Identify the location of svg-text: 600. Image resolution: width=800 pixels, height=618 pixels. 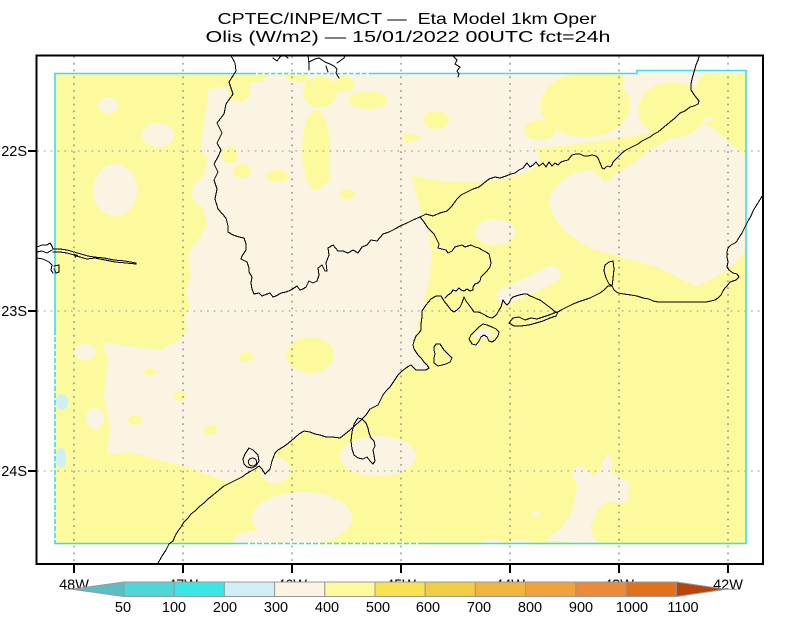
(428, 608).